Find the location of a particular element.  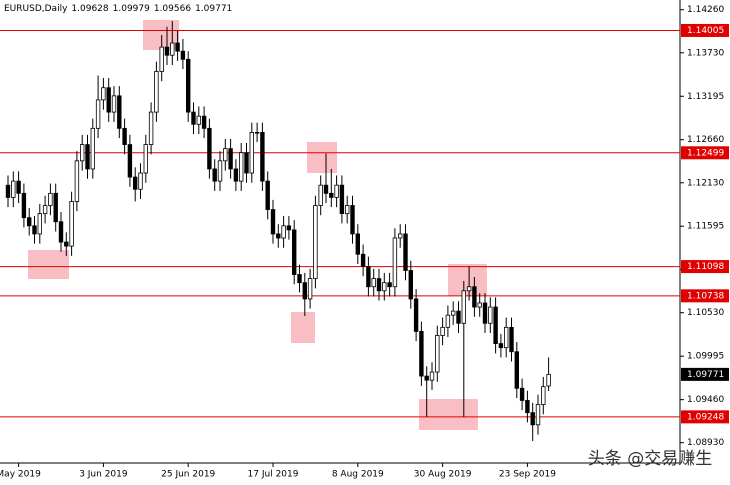

level-label: 1.12499 is located at coordinates (705, 153).